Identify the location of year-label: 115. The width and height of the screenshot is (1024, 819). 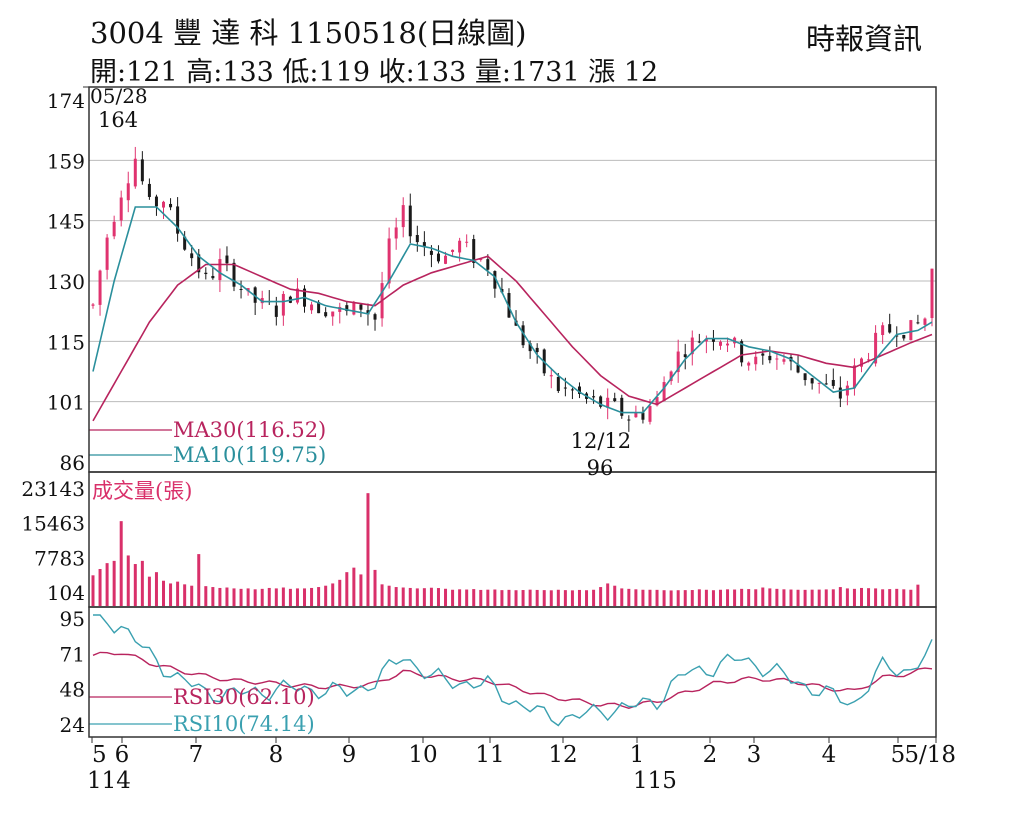
(655, 781).